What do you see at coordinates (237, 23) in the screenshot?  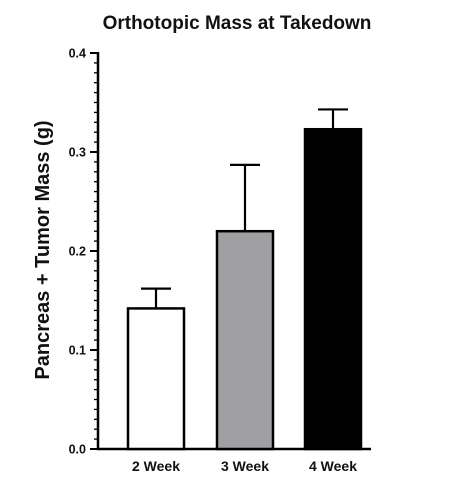 I see `chart-title: Orthotopic Mass at Takedown` at bounding box center [237, 23].